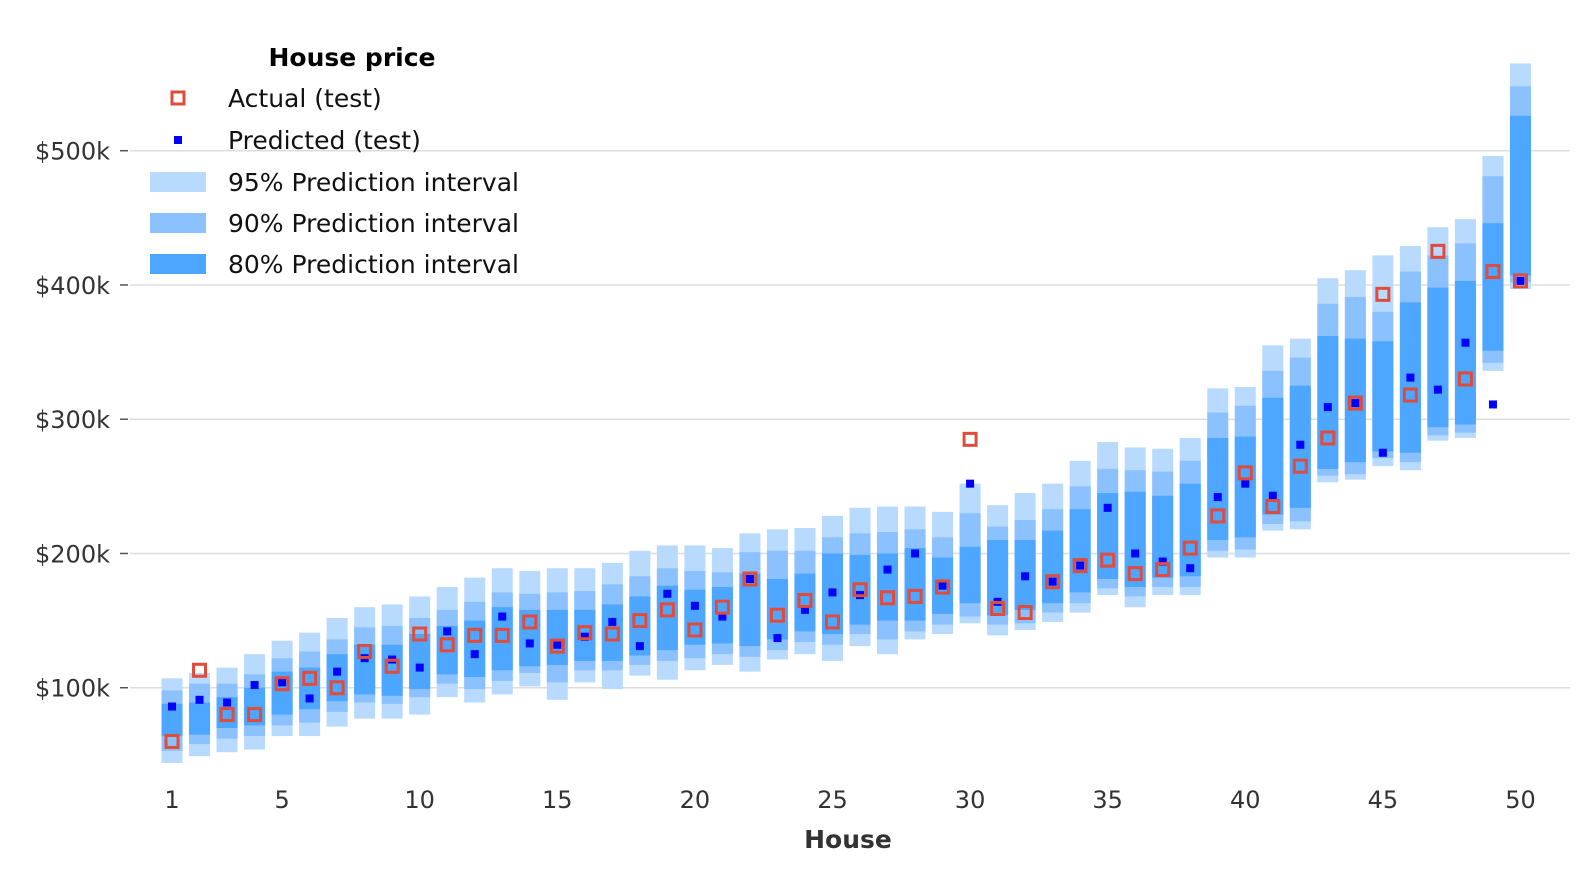 This screenshot has height=880, width=1580. I want to click on x-tick-label-2: 10, so click(419, 800).